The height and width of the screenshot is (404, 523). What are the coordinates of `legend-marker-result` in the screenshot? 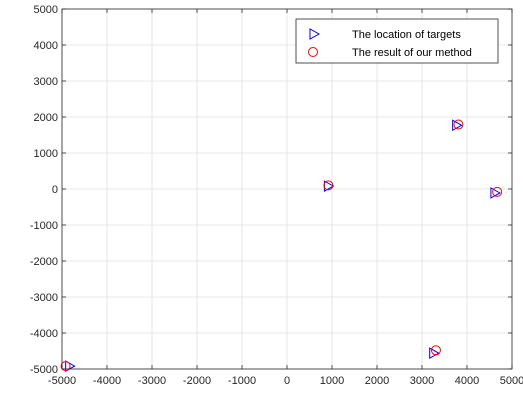 It's located at (313, 52).